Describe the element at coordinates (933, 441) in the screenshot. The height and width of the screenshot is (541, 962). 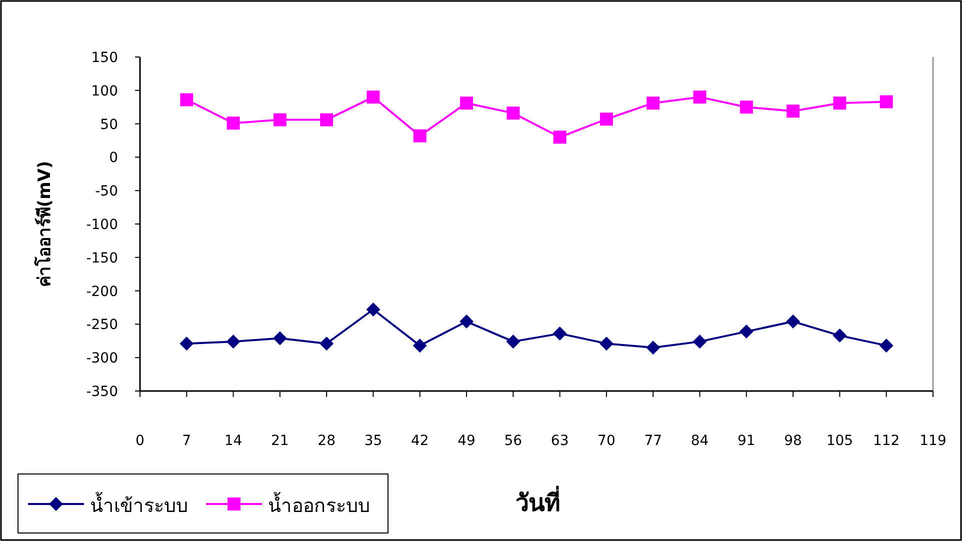
I see `x-tick-label: 119` at that location.